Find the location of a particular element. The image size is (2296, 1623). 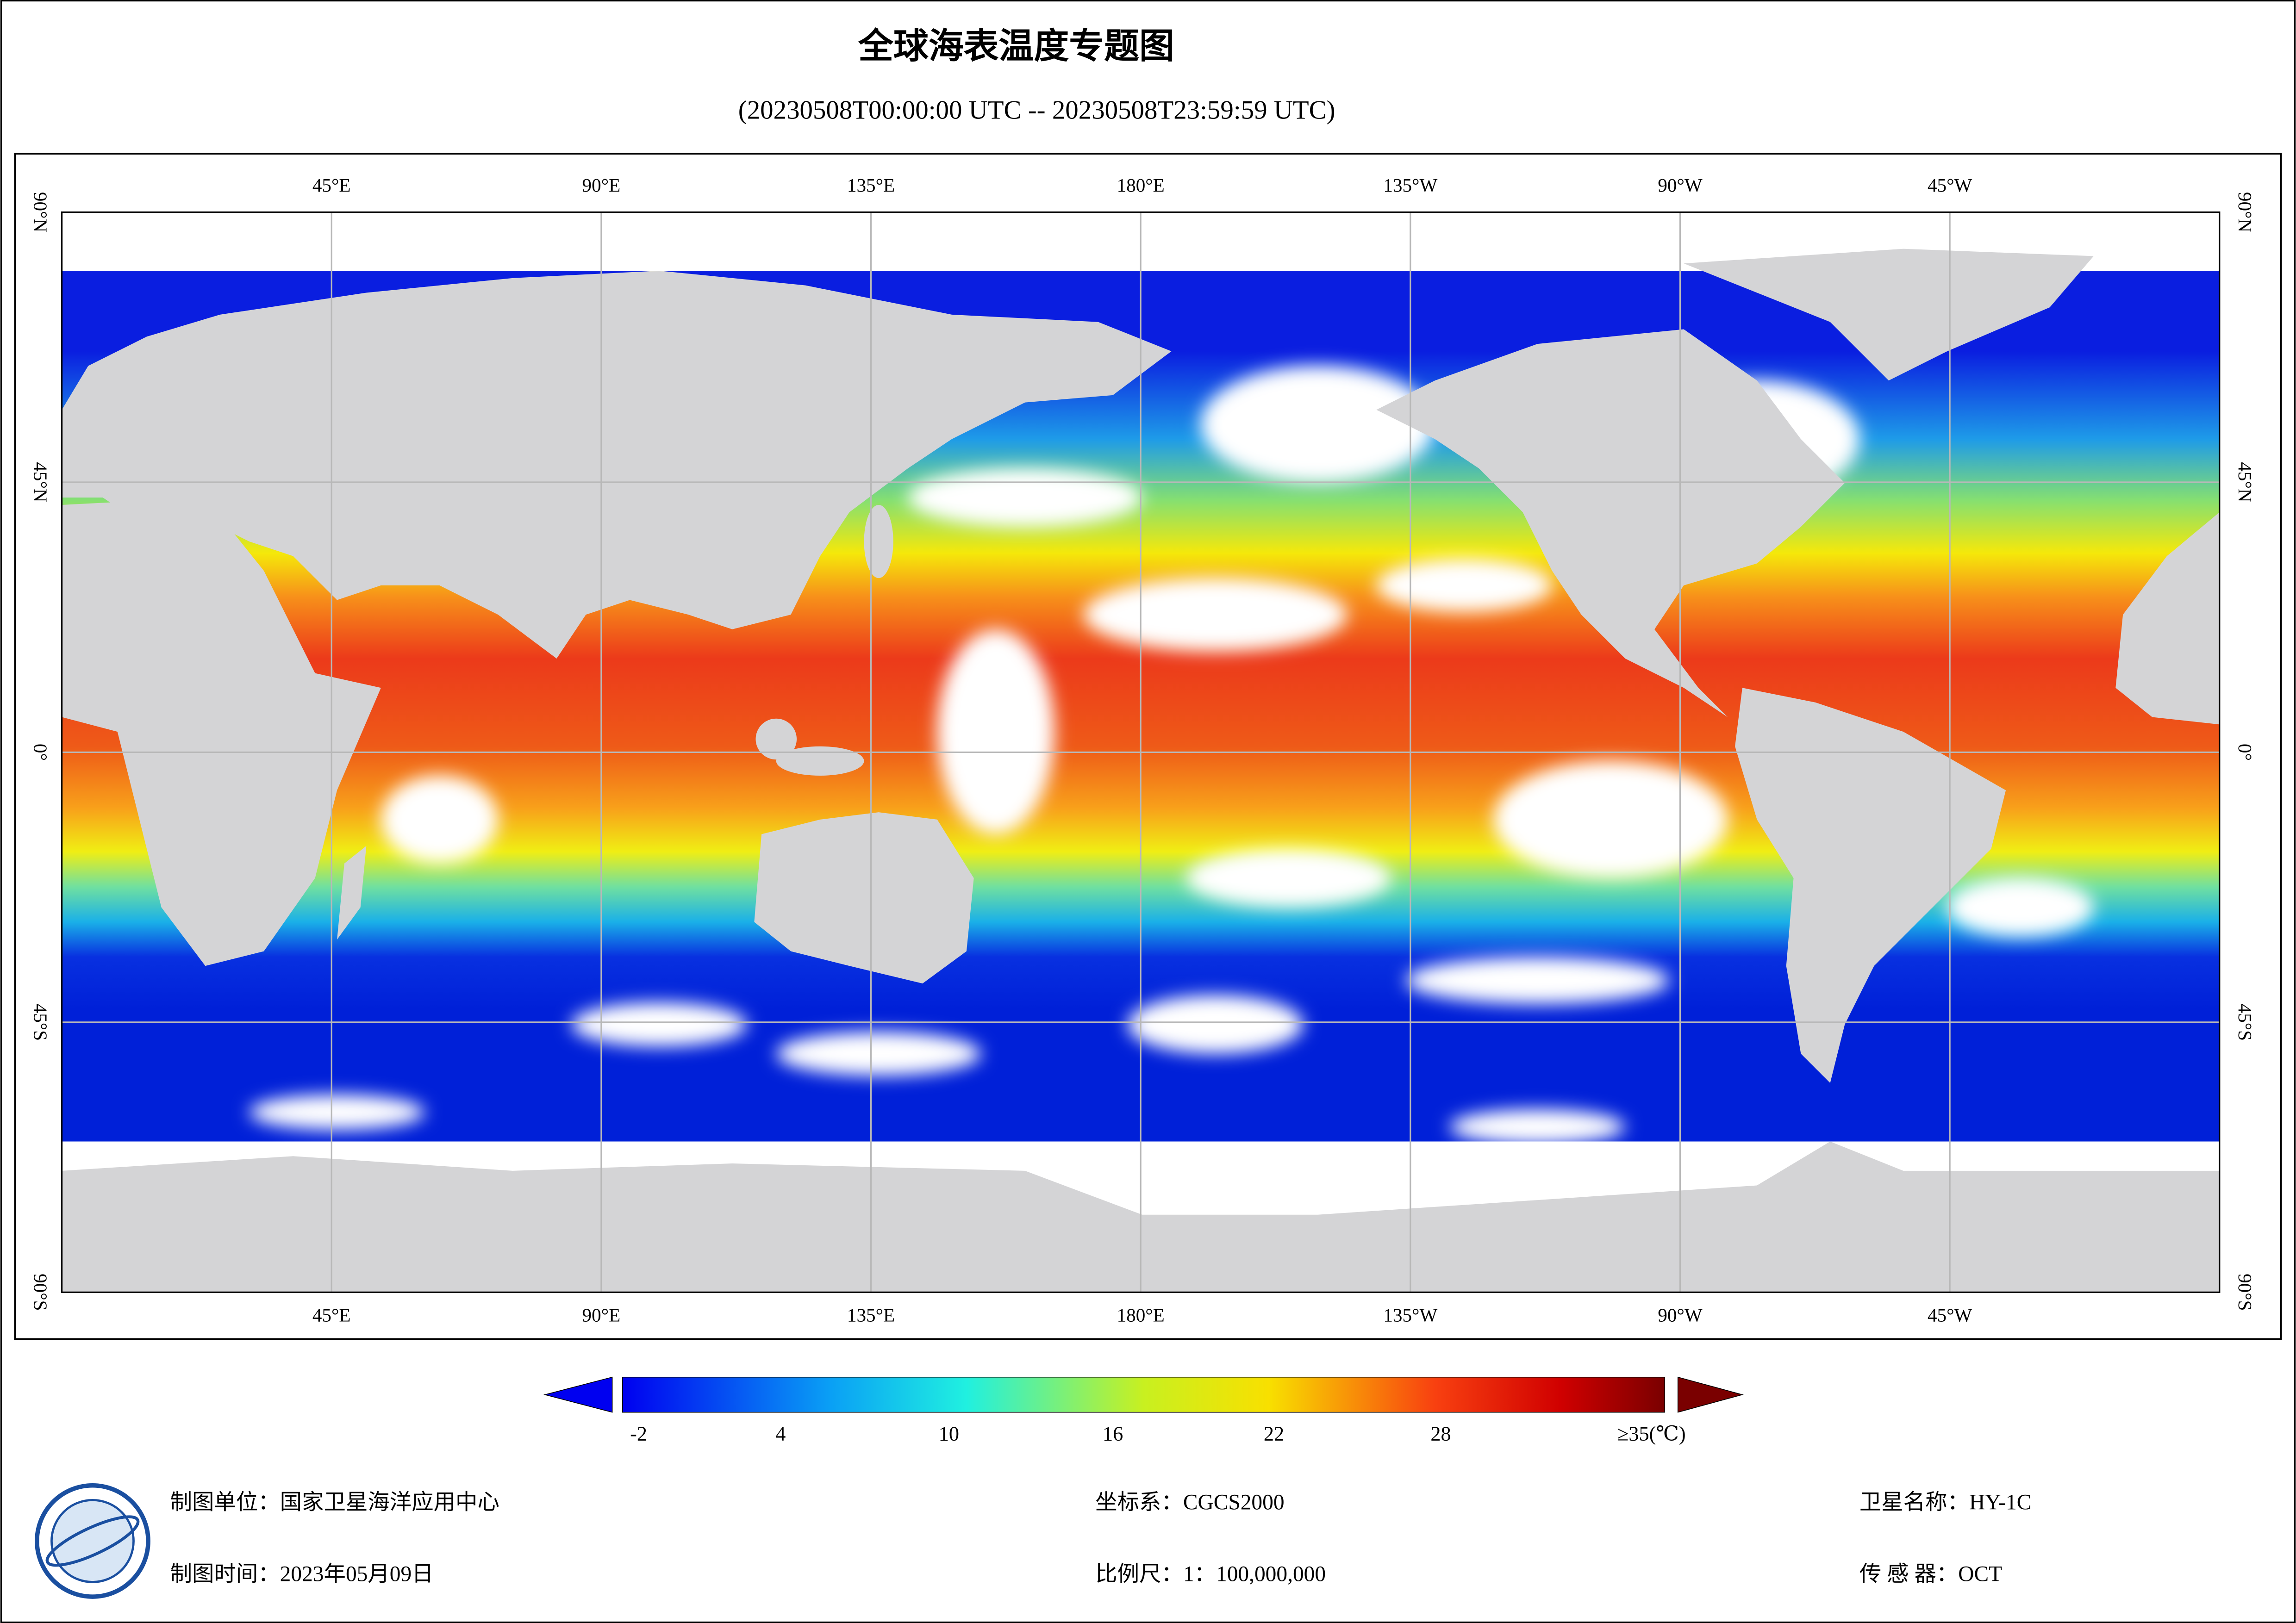

south-america is located at coordinates (1870, 885).